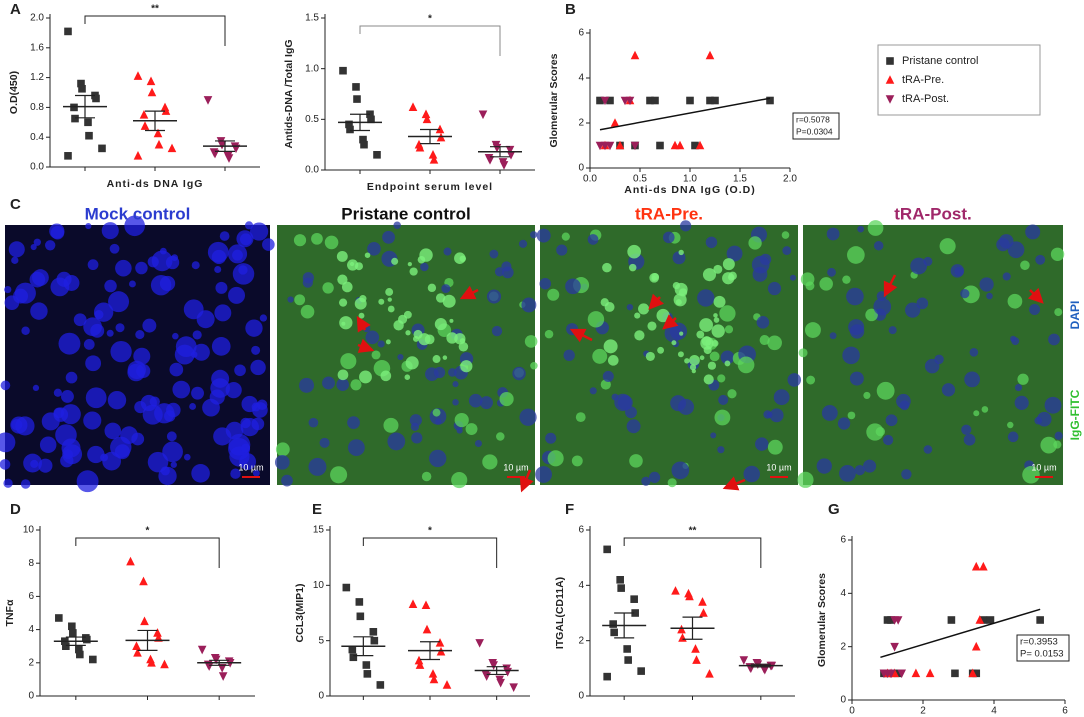  I want to click on y-tick-label: 1.2, so click(37, 77).